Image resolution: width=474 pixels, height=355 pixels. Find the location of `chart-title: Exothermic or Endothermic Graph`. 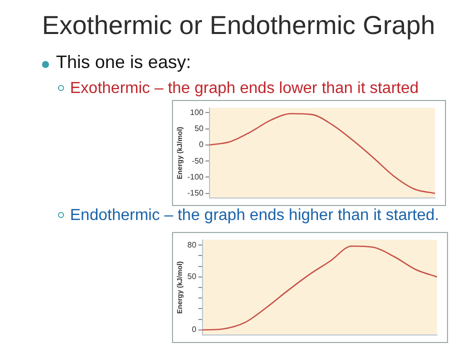

chart-title: Exothermic or Endothermic Graph is located at coordinates (239, 25).